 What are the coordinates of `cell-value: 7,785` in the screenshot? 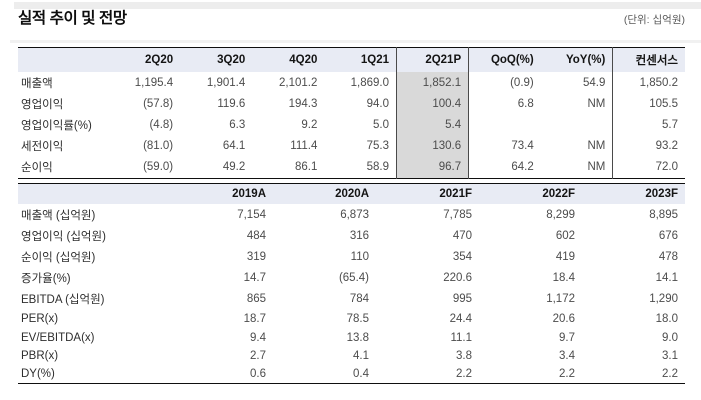 It's located at (457, 214).